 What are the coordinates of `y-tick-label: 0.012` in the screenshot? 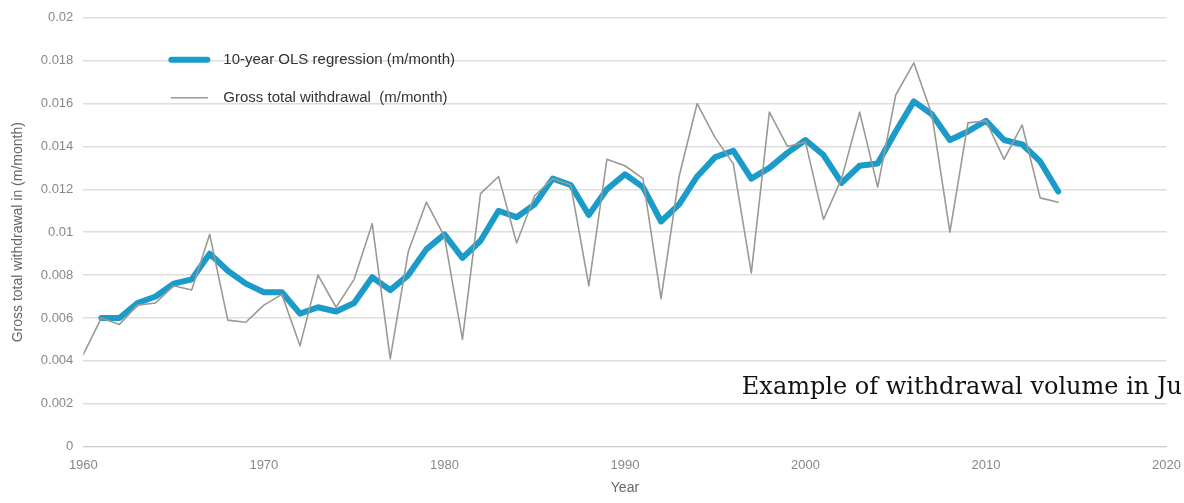 It's located at (57, 188).